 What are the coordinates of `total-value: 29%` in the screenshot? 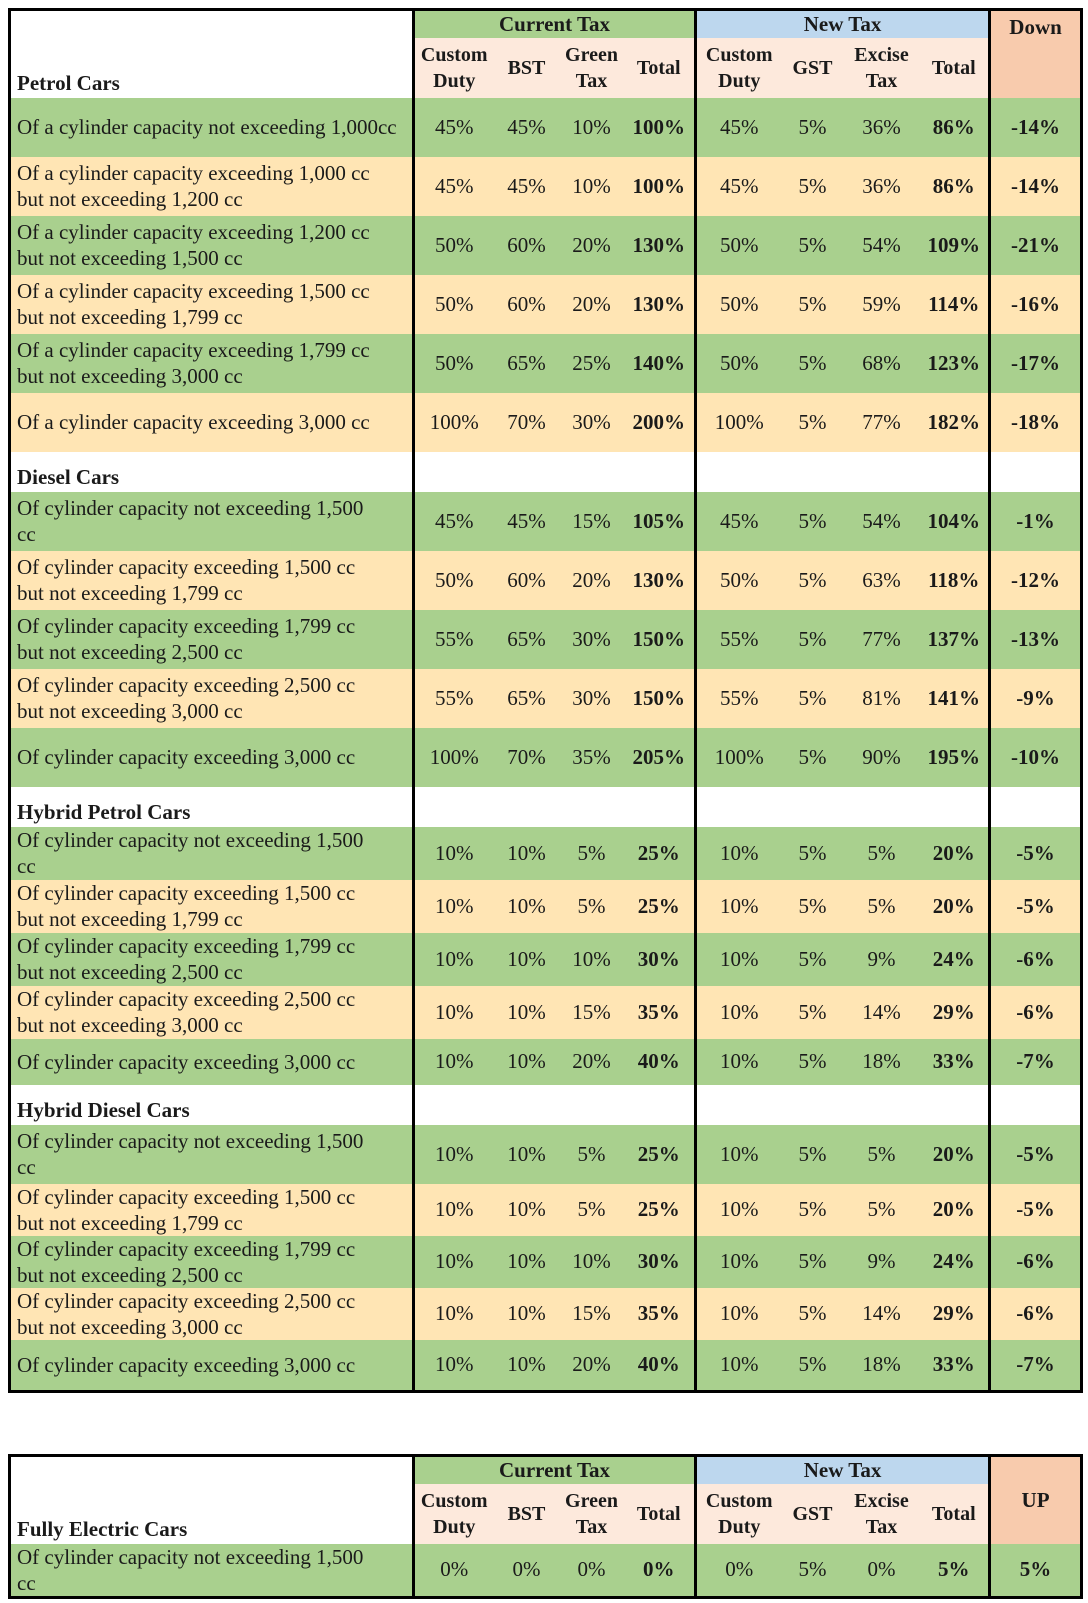 It's located at (955, 1012).